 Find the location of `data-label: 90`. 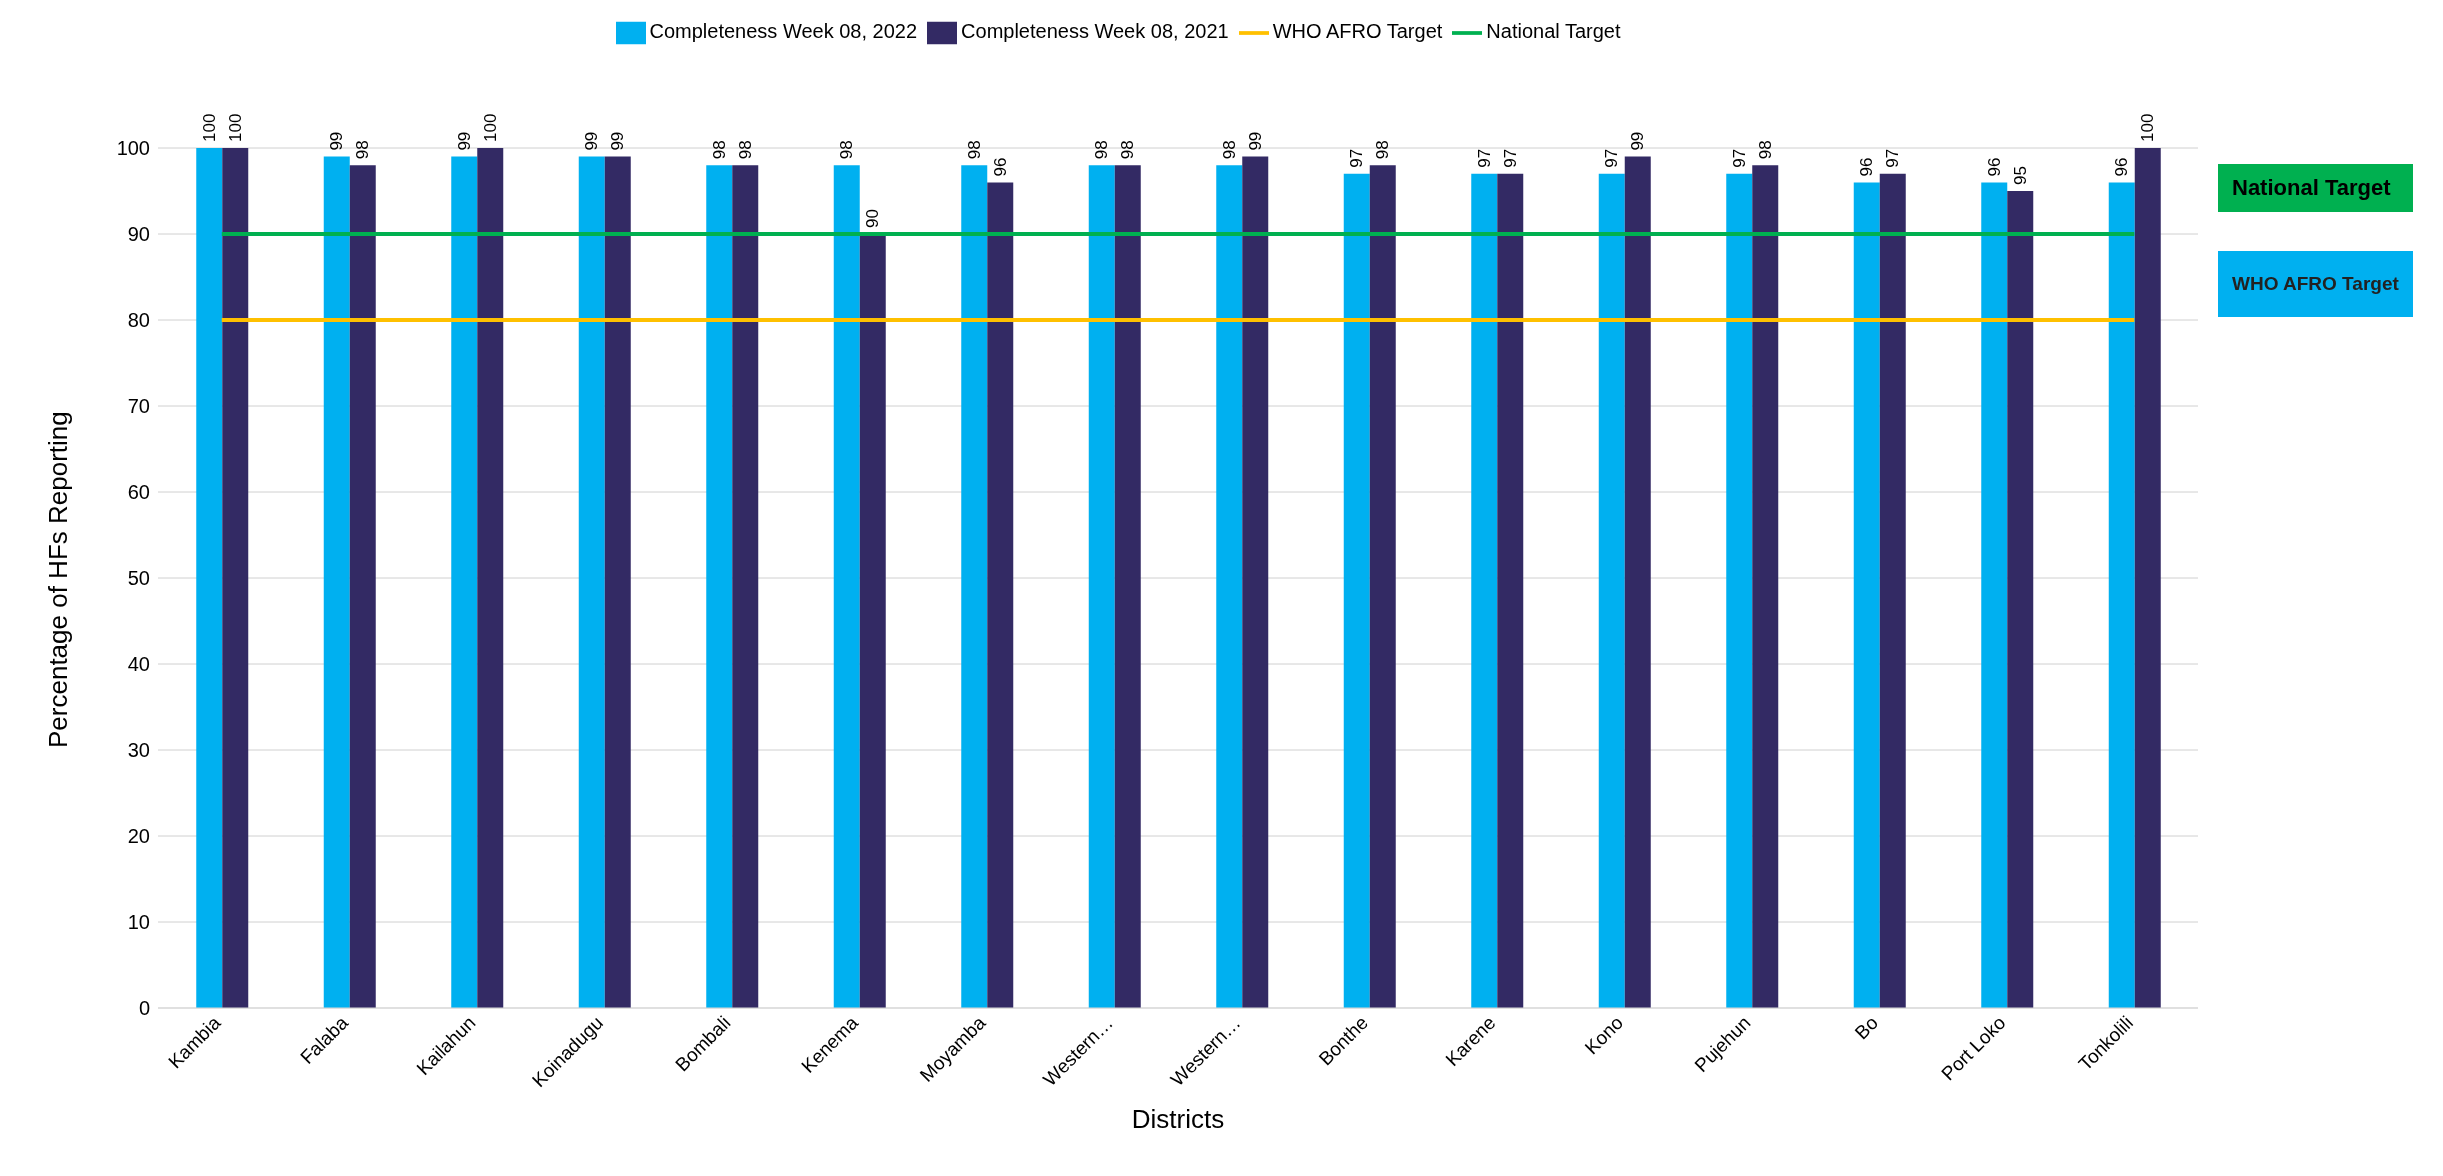

data-label: 90 is located at coordinates (873, 218).